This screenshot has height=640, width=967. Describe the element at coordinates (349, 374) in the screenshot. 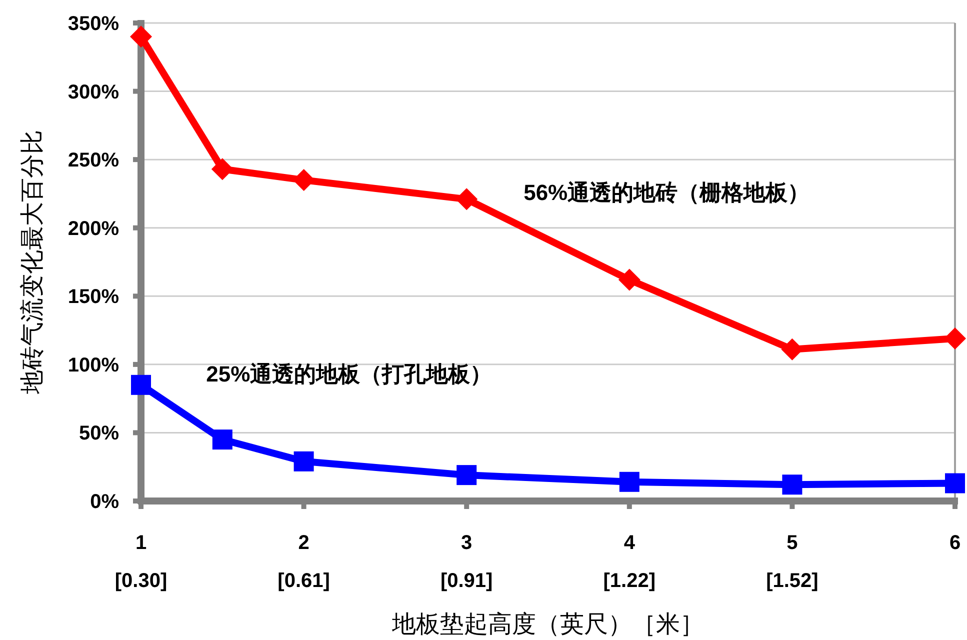

I see `series-label: 25%通透的地板（打孔地板）` at that location.